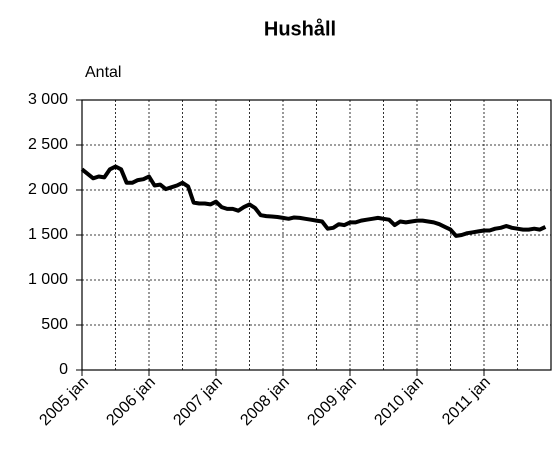  I want to click on x-tick-label: 2006 jan, so click(130, 401).